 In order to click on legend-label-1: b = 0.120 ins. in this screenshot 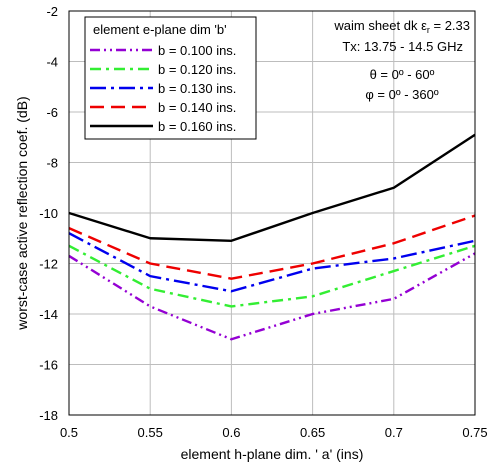, I will do `click(197, 69)`.